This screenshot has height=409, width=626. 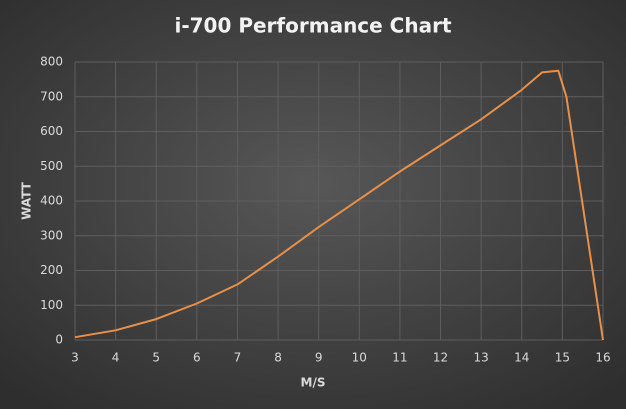 I want to click on x-tick-label: 13, so click(x=481, y=358).